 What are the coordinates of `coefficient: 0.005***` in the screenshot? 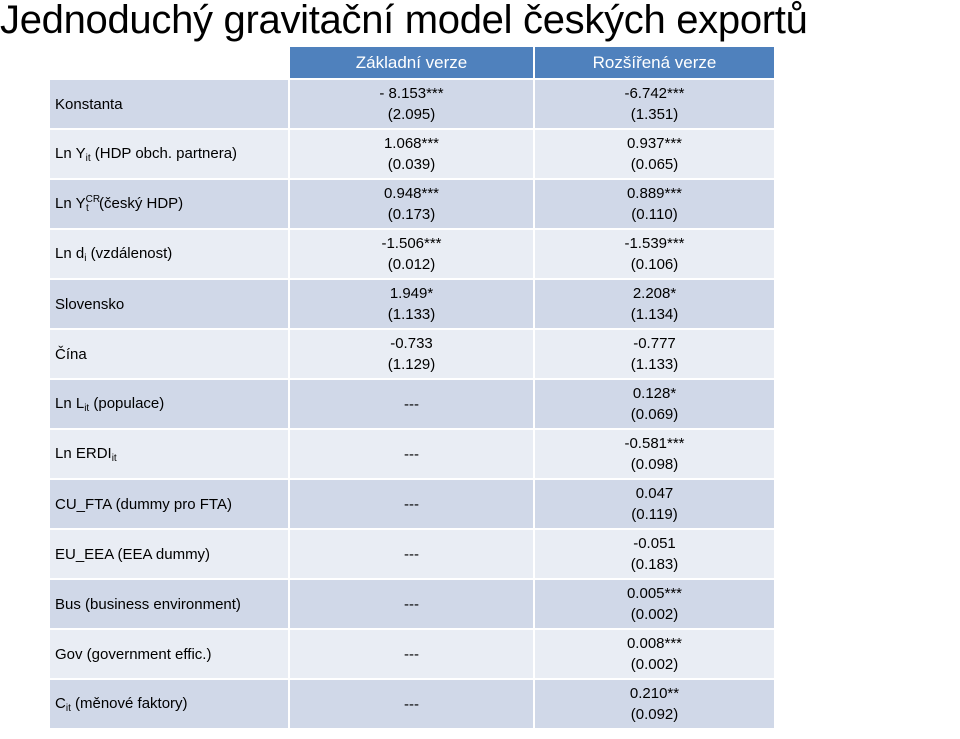 It's located at (654, 593).